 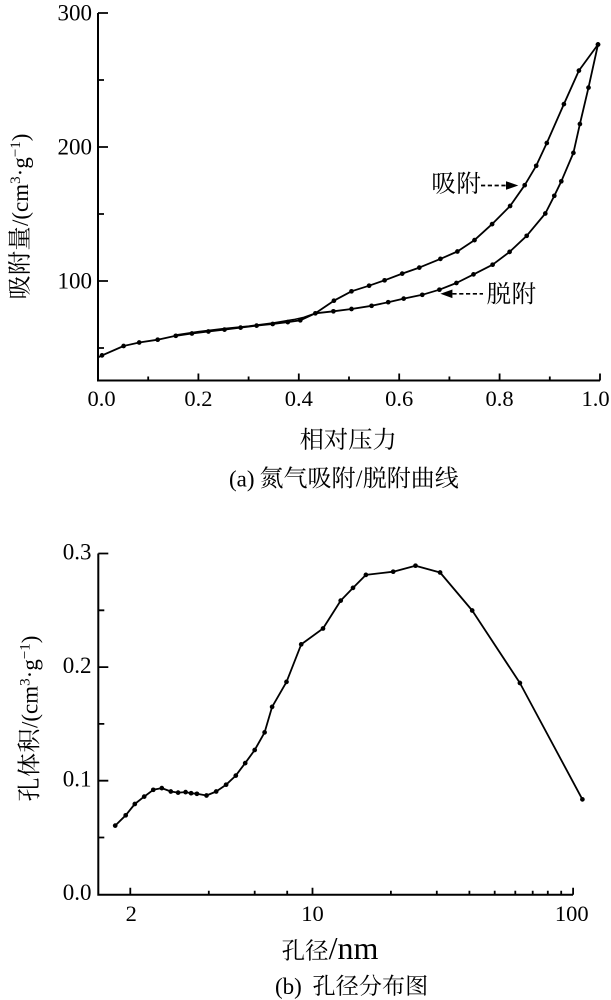 What do you see at coordinates (131, 913) in the screenshot?
I see `svg-text: 2` at bounding box center [131, 913].